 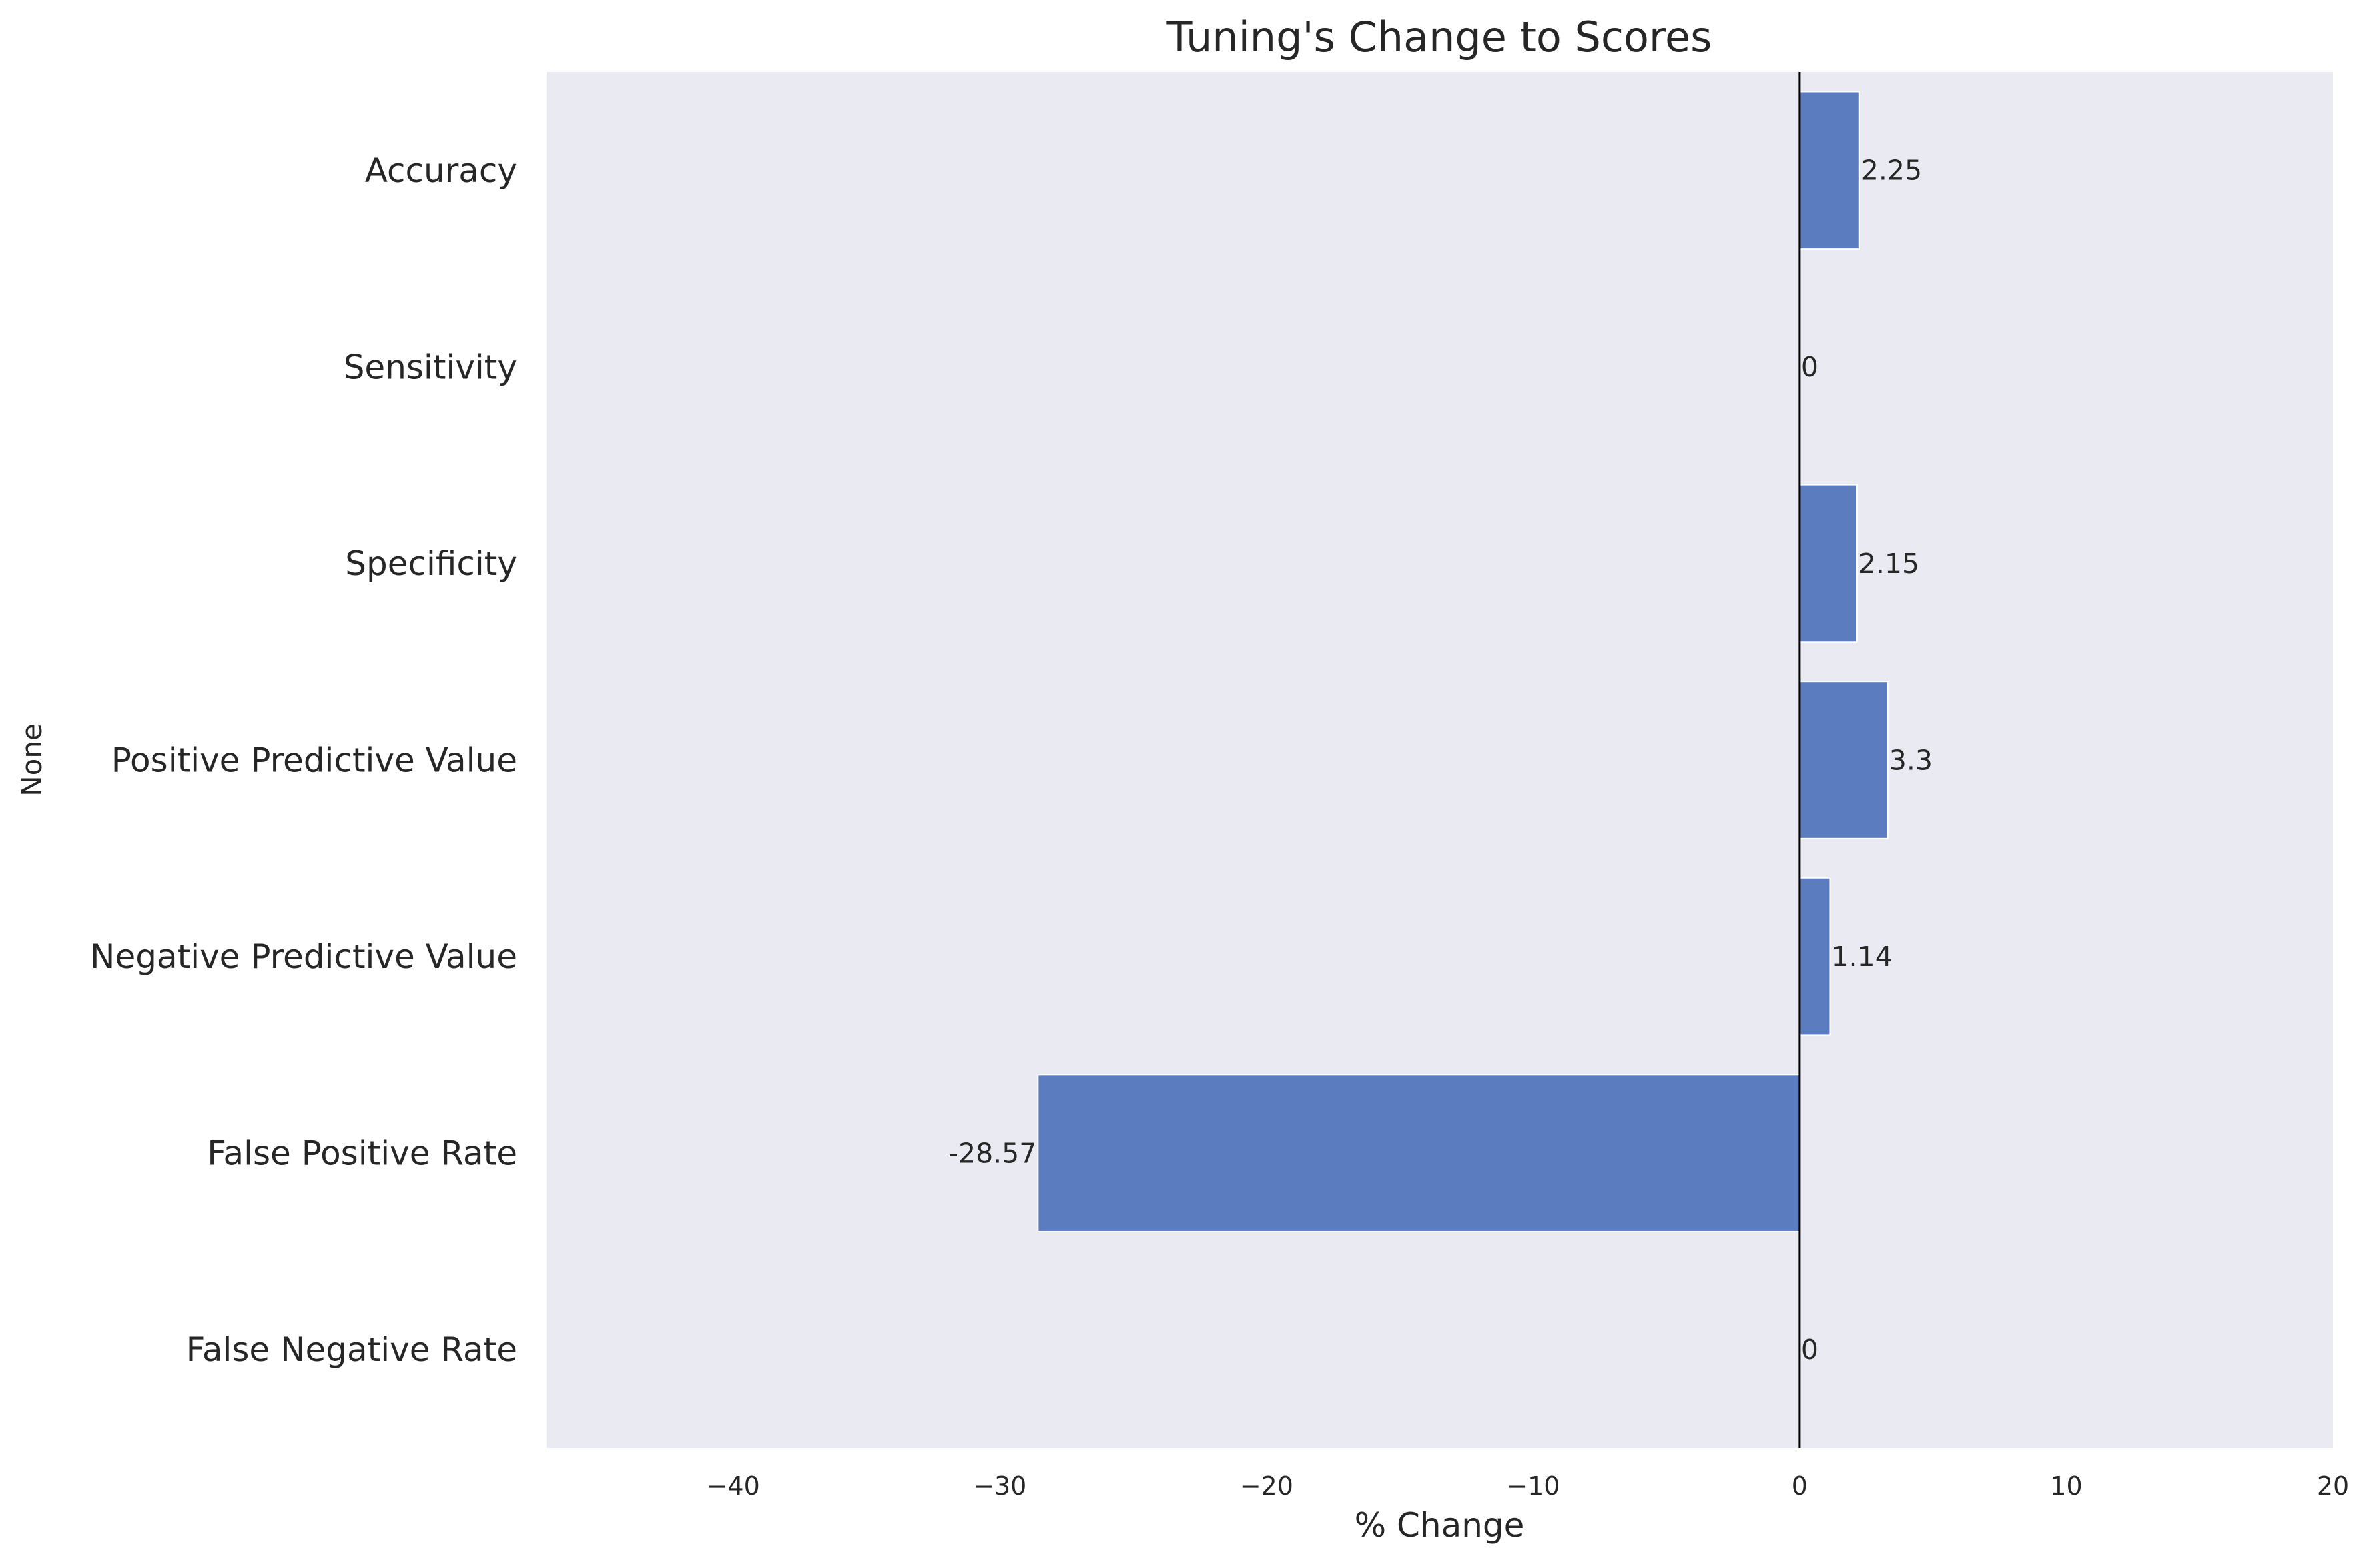 What do you see at coordinates (431, 367) in the screenshot?
I see `y-tick-label: Sensitivity` at bounding box center [431, 367].